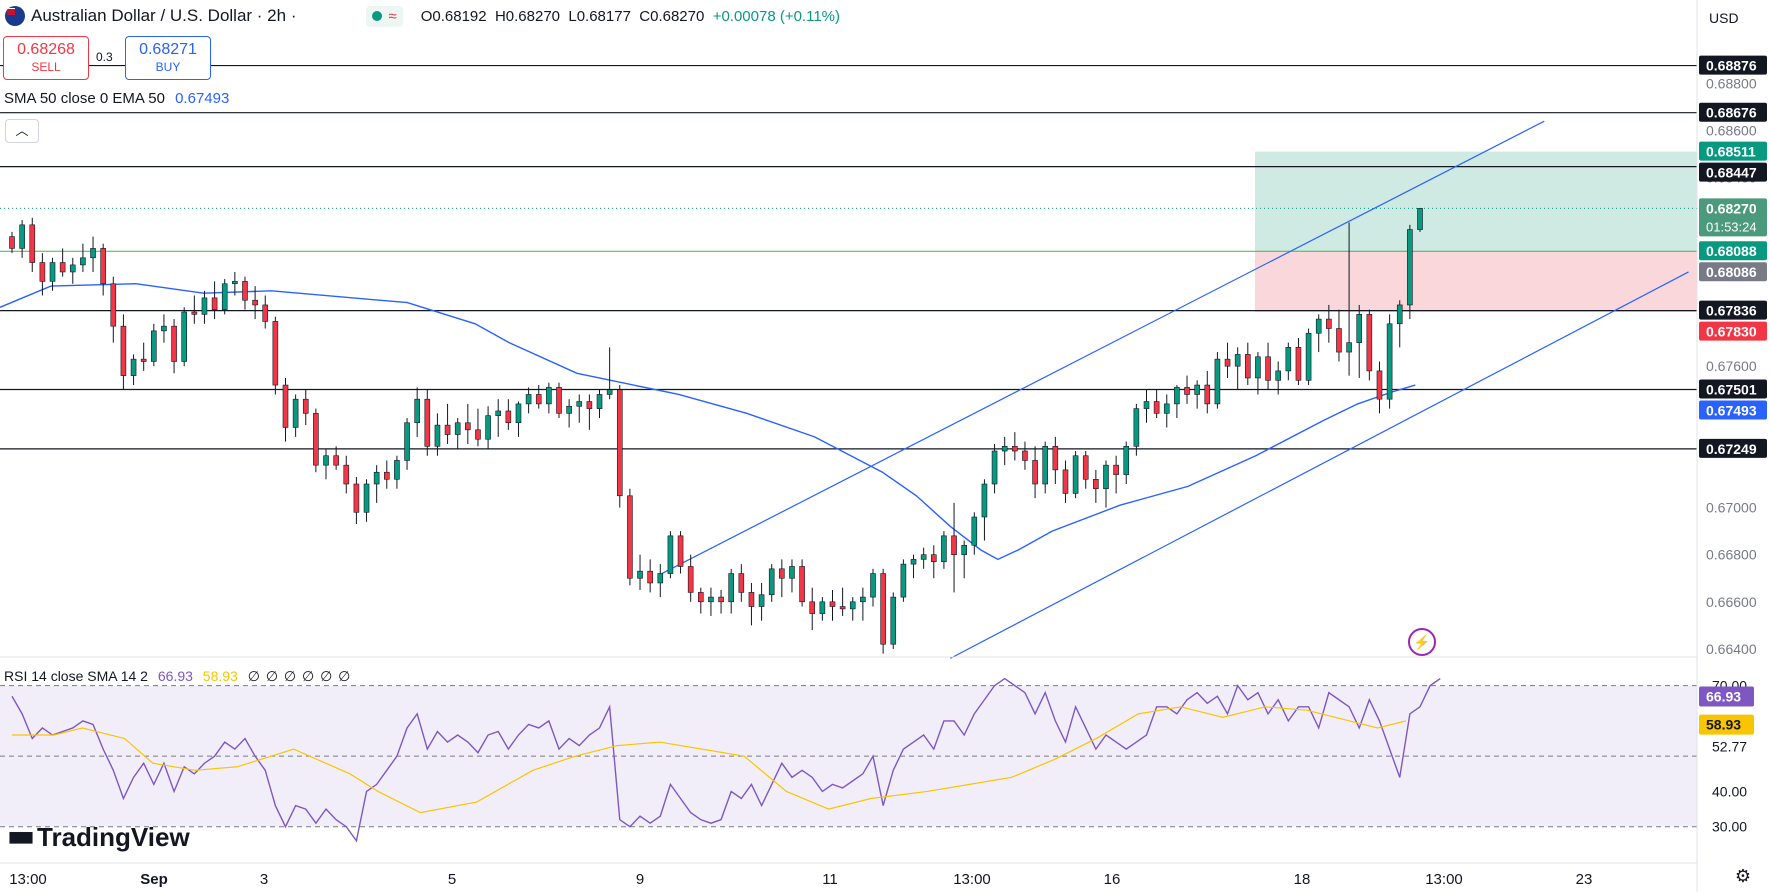 The width and height of the screenshot is (1770, 892). I want to click on rsi-value: 66.93, so click(175, 676).